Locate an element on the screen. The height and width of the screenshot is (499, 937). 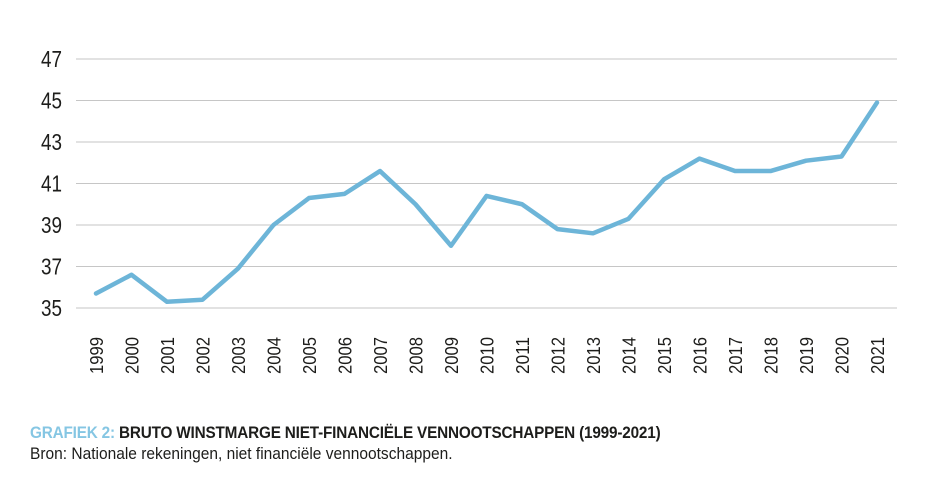
x-axis-tick-label: 2003 is located at coordinates (239, 355).